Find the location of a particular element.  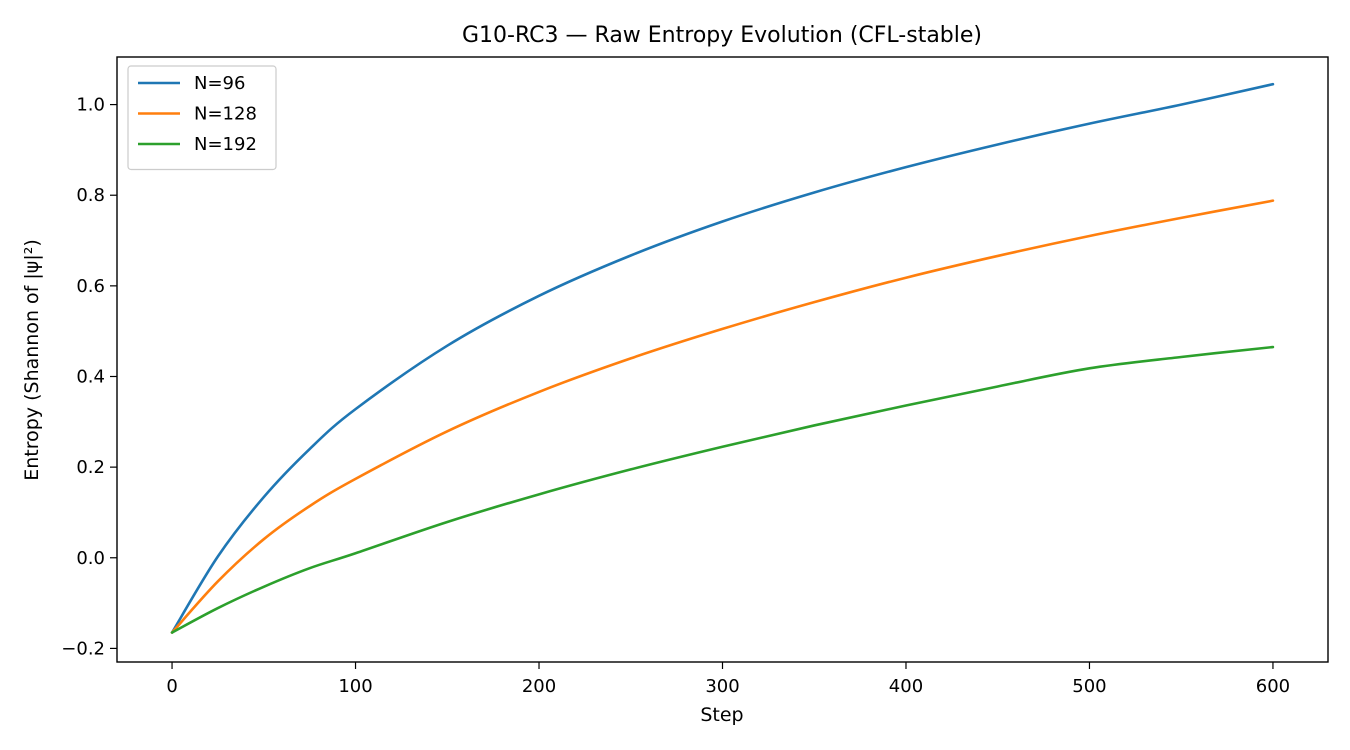

legend-label: N=96 is located at coordinates (219, 83).